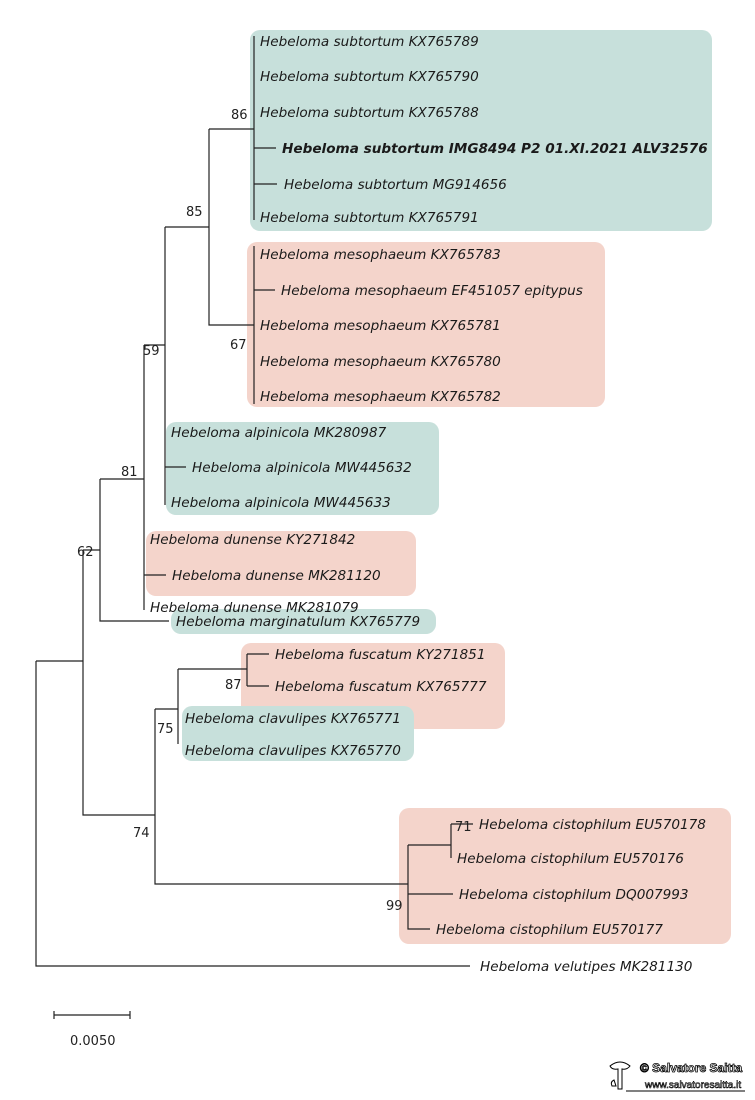 The image size is (755, 1100). What do you see at coordinates (92, 1015) in the screenshot?
I see `scale-bar` at bounding box center [92, 1015].